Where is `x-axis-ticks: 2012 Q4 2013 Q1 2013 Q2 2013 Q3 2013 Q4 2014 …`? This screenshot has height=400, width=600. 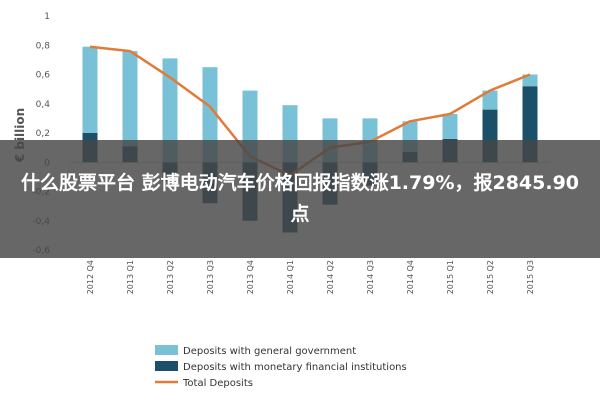 x-axis-ticks: 2012 Q4 2013 Q1 2013 Q2 2013 Q3 2013 Q4 2014 … is located at coordinates (310, 277).